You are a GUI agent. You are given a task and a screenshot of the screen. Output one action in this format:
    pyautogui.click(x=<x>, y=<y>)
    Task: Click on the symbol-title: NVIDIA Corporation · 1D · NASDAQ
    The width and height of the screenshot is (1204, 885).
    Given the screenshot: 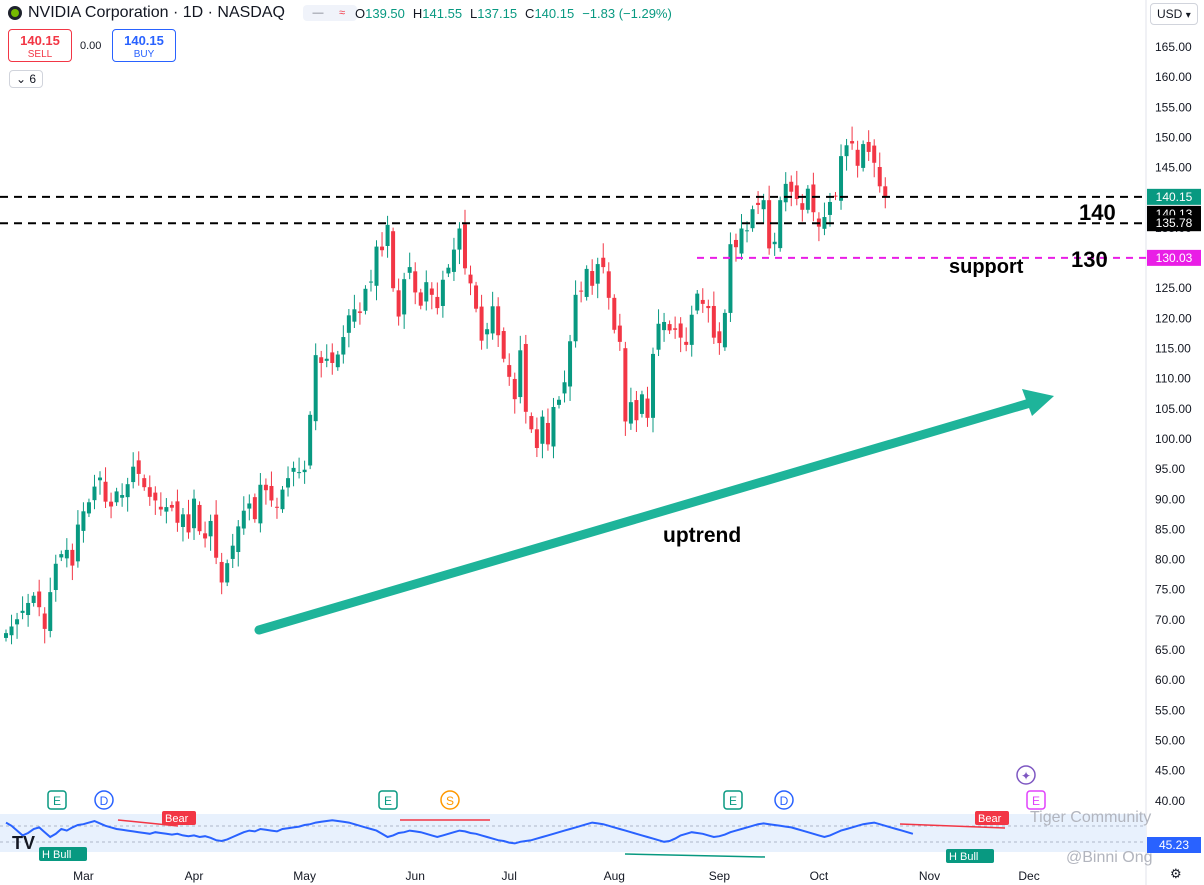 What is the action you would take?
    pyautogui.click(x=156, y=12)
    